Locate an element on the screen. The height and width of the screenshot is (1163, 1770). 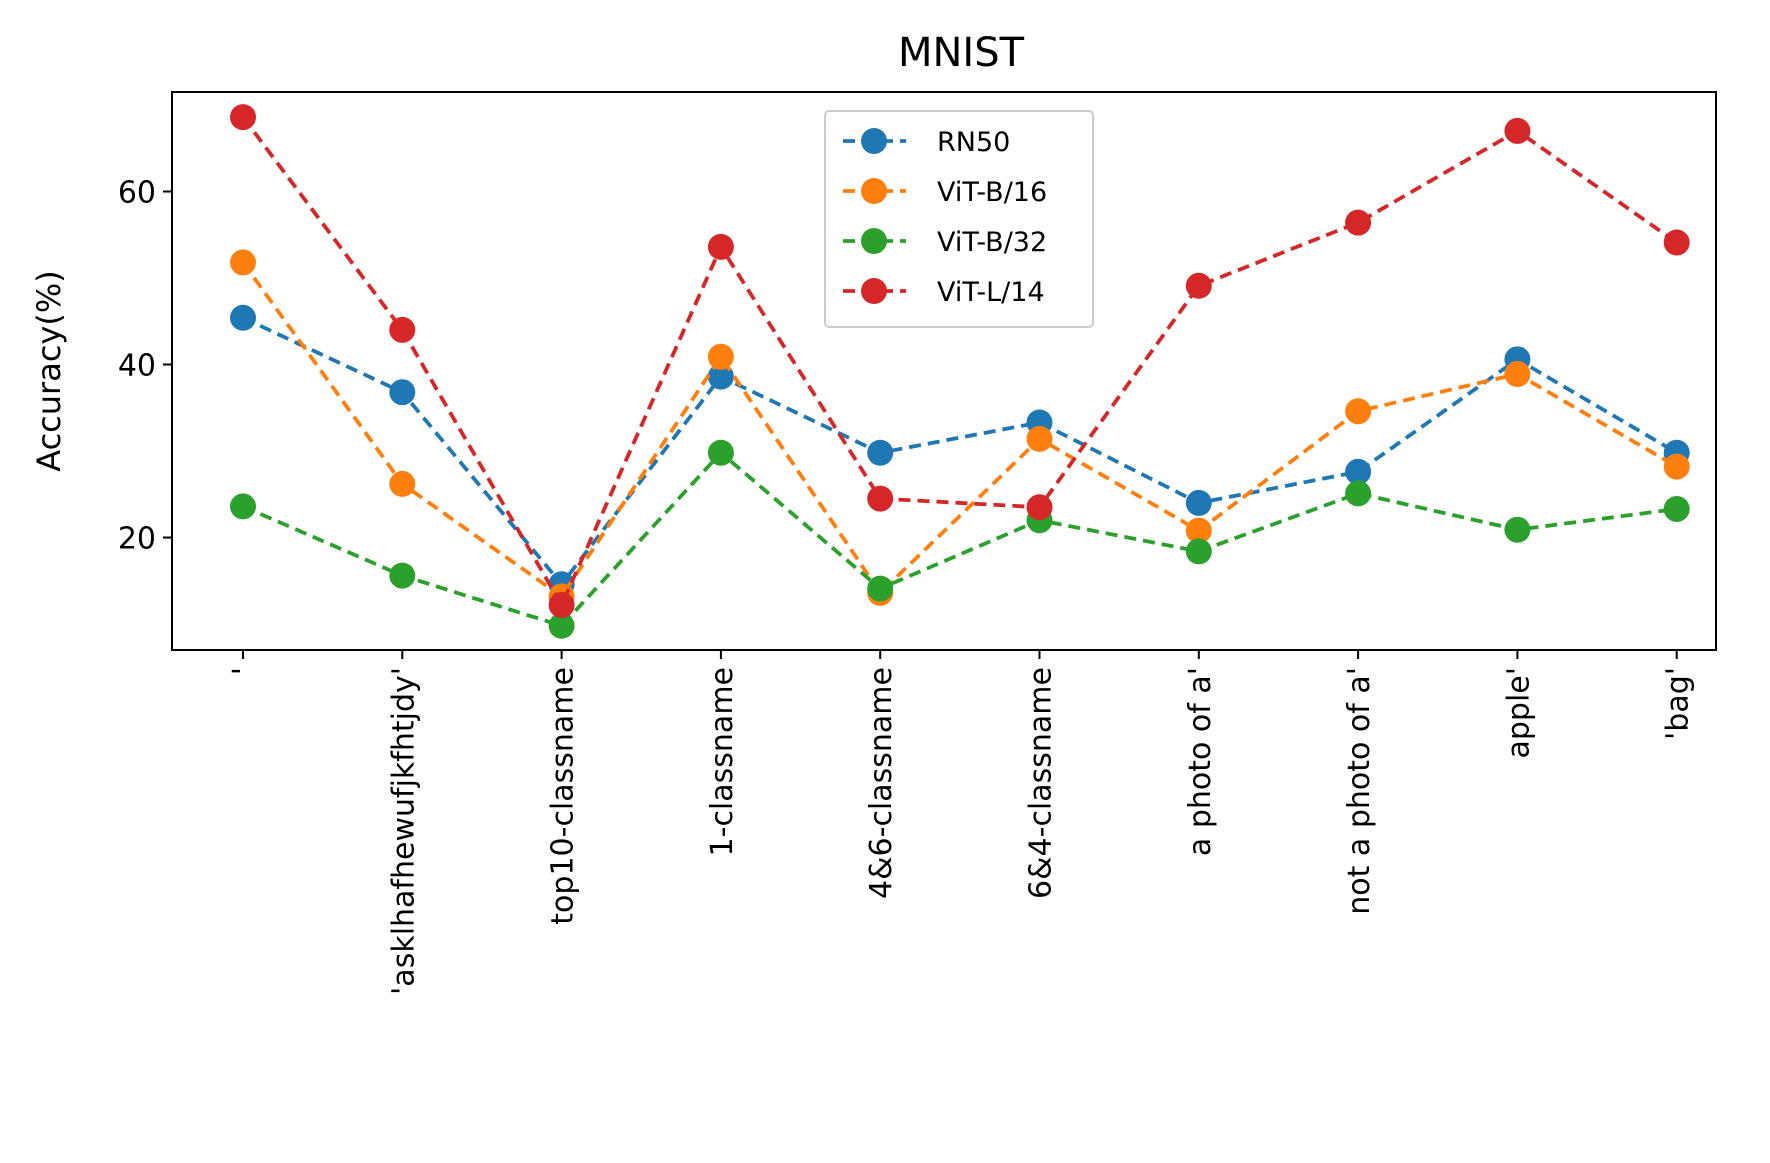
y-axis-label: Accuracy(%) is located at coordinates (49, 370).